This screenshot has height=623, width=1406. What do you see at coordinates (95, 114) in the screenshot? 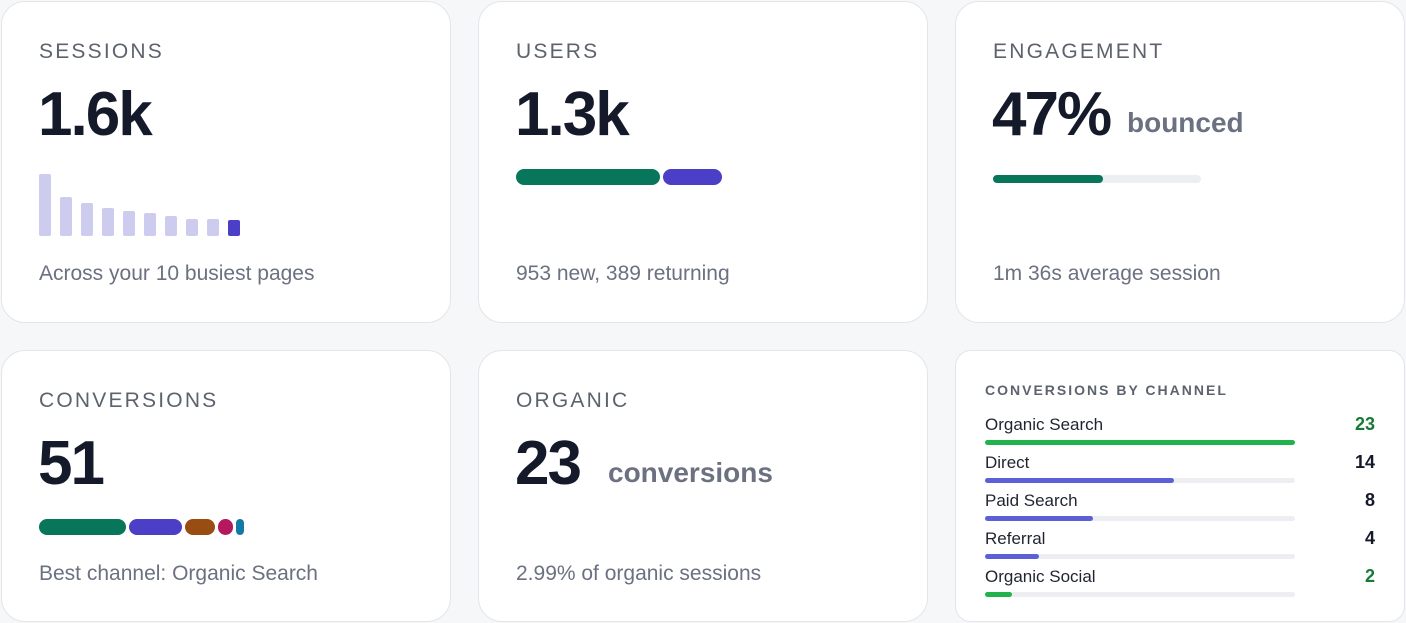
I see `sessions-value: 1.6k` at bounding box center [95, 114].